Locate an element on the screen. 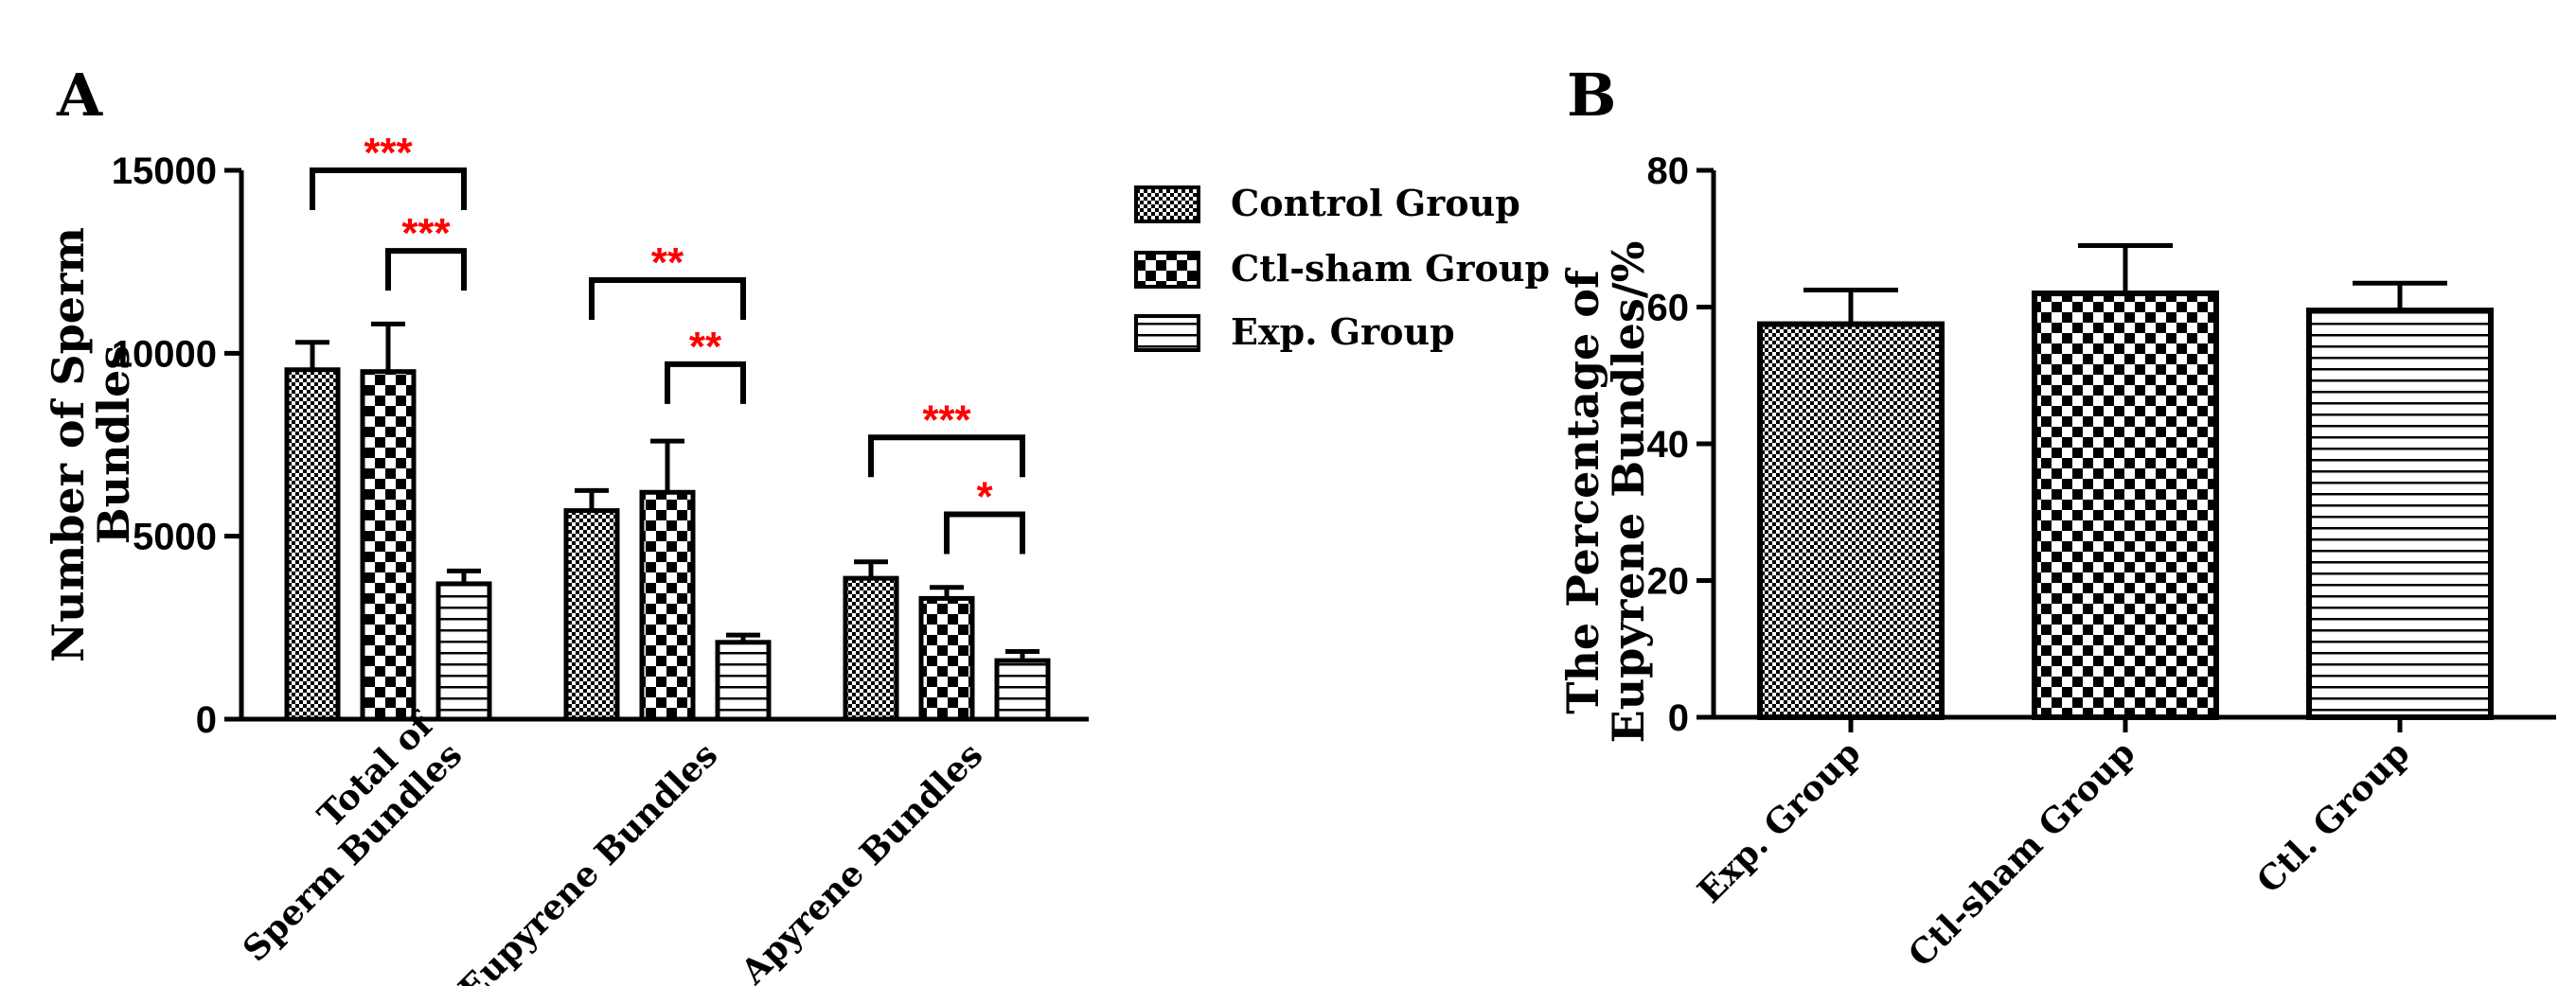 The image size is (2576, 986). bar-b-ctl-group is located at coordinates (2400, 514).